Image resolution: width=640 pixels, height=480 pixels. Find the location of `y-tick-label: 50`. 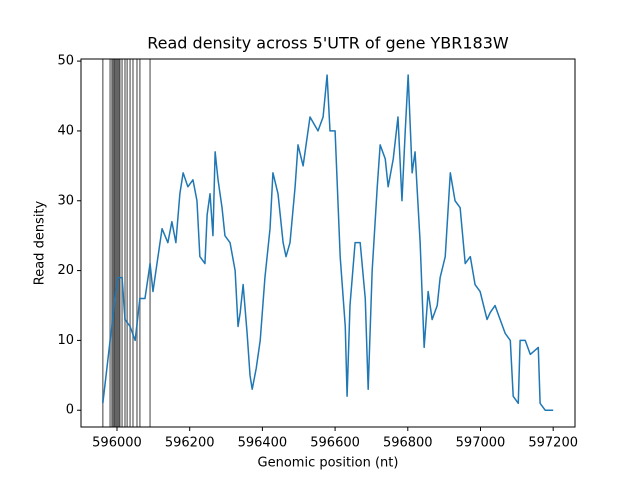

y-tick-label: 50 is located at coordinates (65, 61).